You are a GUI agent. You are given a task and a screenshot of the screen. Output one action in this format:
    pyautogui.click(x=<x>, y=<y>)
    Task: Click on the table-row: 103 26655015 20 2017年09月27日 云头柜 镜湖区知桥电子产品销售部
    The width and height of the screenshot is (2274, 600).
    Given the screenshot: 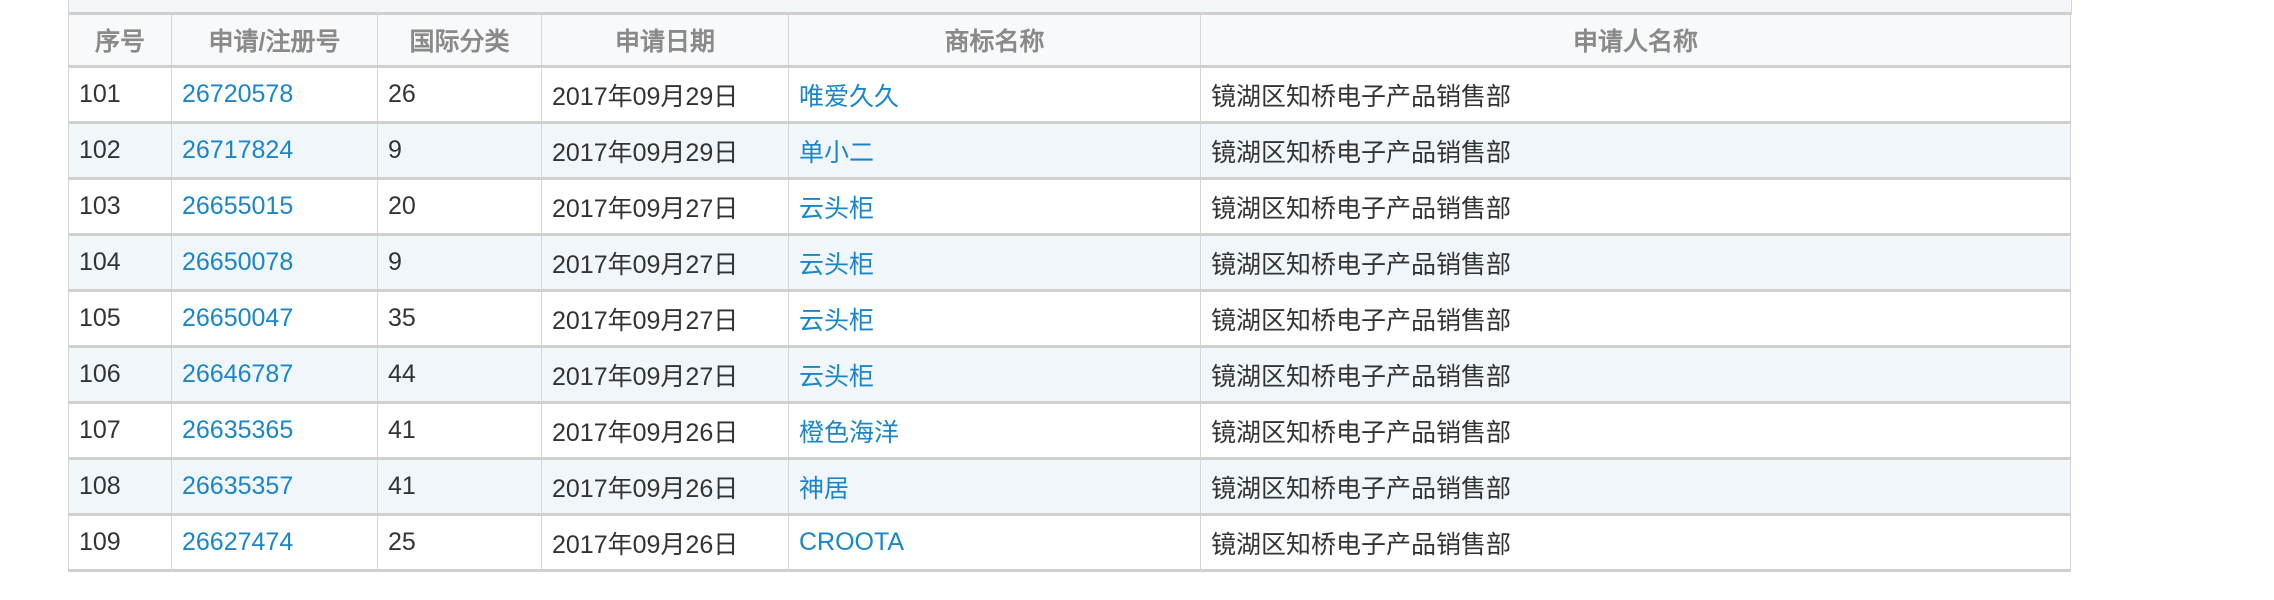 What is the action you would take?
    pyautogui.click(x=1069, y=207)
    